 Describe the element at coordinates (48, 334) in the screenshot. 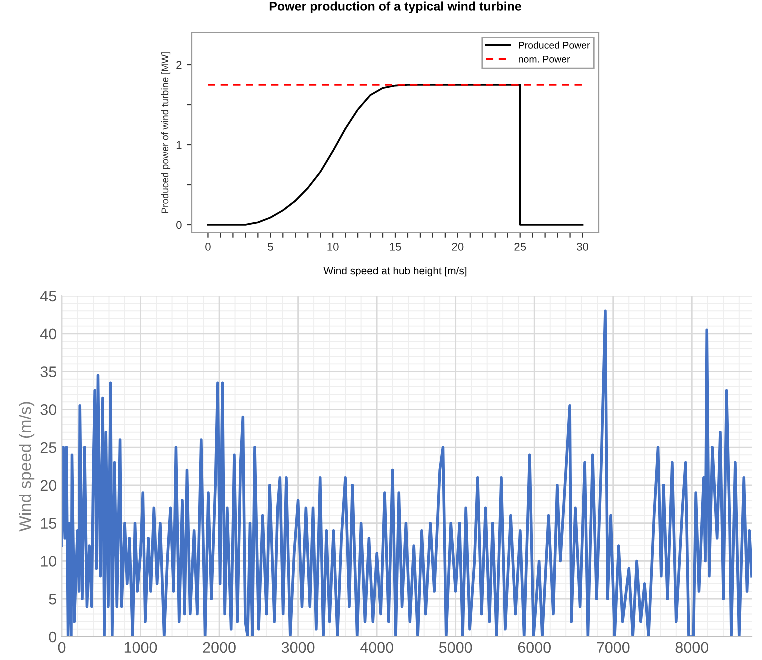

I see `y-tick-label: 40` at that location.